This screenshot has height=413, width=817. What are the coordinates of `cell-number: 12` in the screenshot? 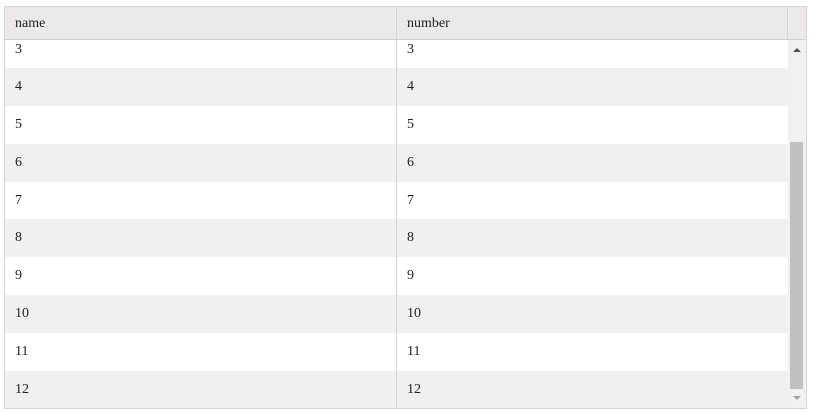 It's located at (414, 389).